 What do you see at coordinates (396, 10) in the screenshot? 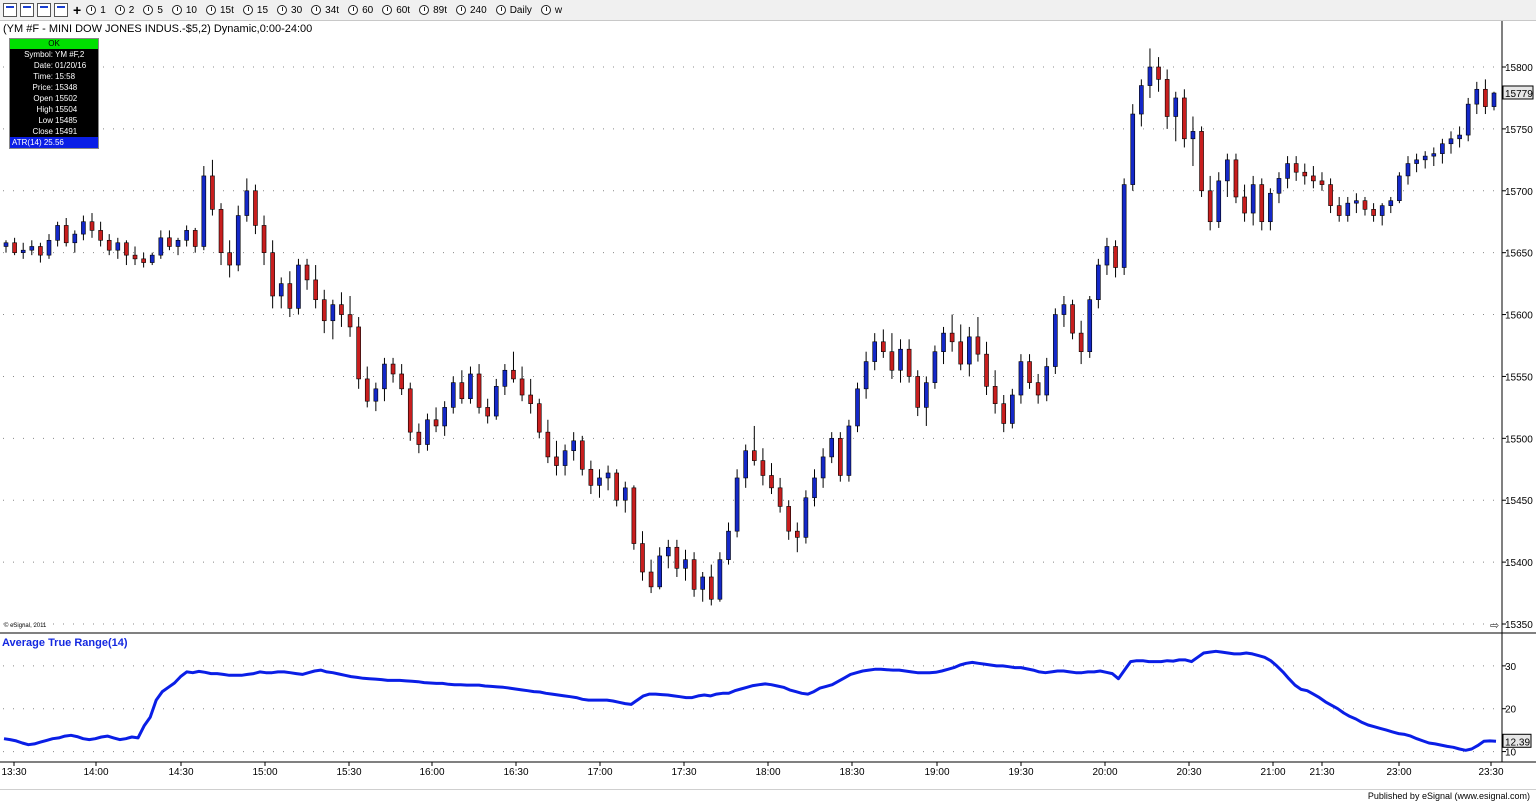
I see `interval-button-60t: 60t` at bounding box center [396, 10].